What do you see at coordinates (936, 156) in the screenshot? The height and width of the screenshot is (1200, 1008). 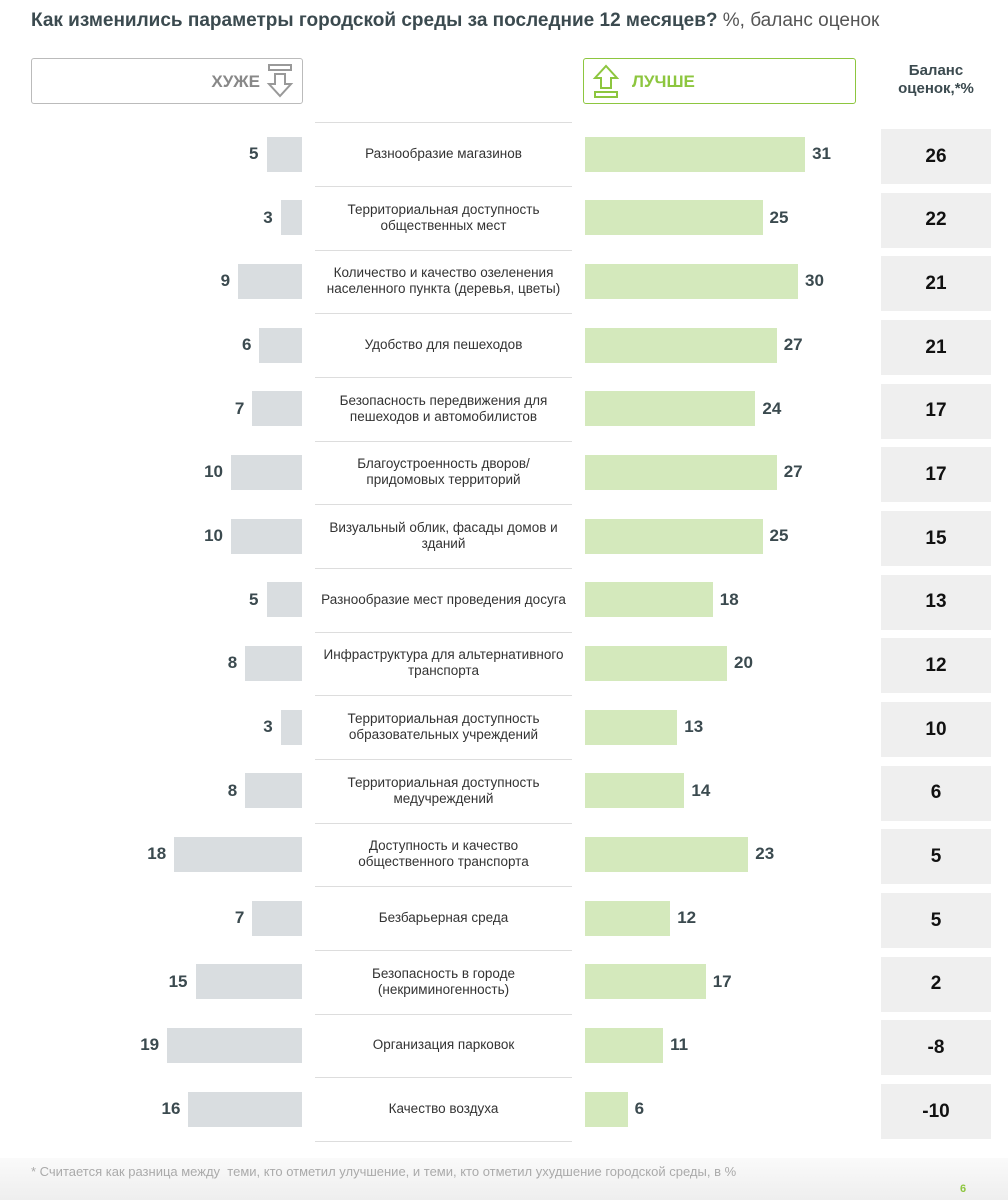 I see `balance-value: 26` at bounding box center [936, 156].